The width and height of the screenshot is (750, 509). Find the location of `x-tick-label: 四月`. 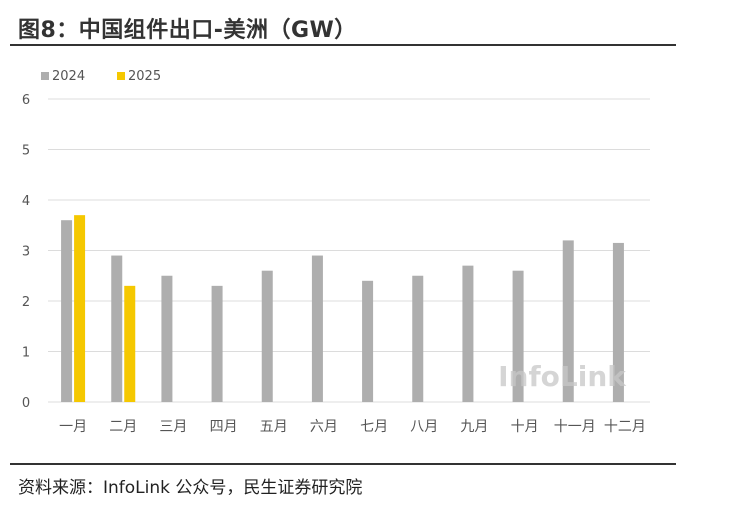

x-tick-label: 四月 is located at coordinates (224, 427).